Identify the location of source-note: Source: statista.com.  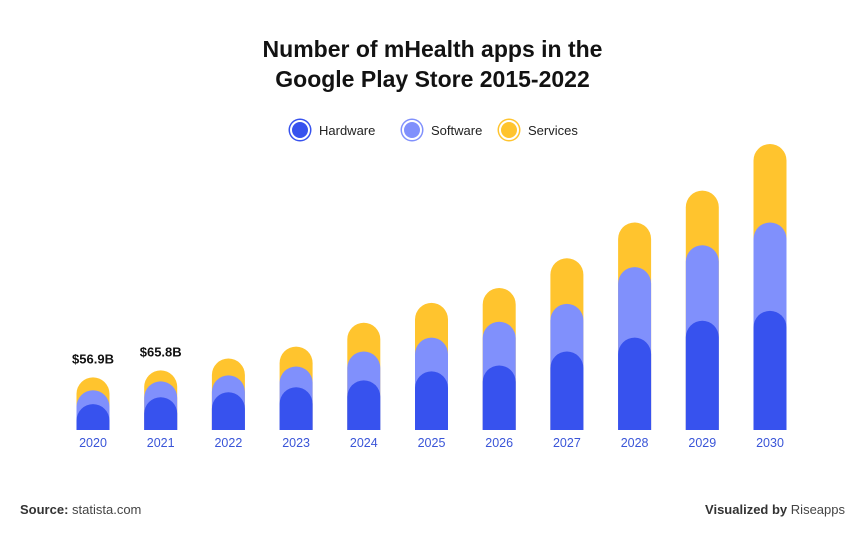
(80, 509).